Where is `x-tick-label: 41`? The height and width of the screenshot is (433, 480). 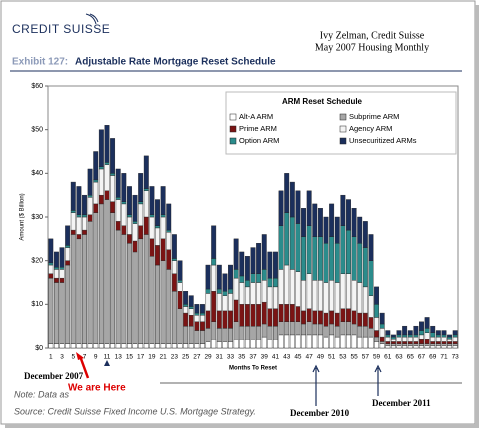
x-tick-label: 41 is located at coordinates (276, 357).